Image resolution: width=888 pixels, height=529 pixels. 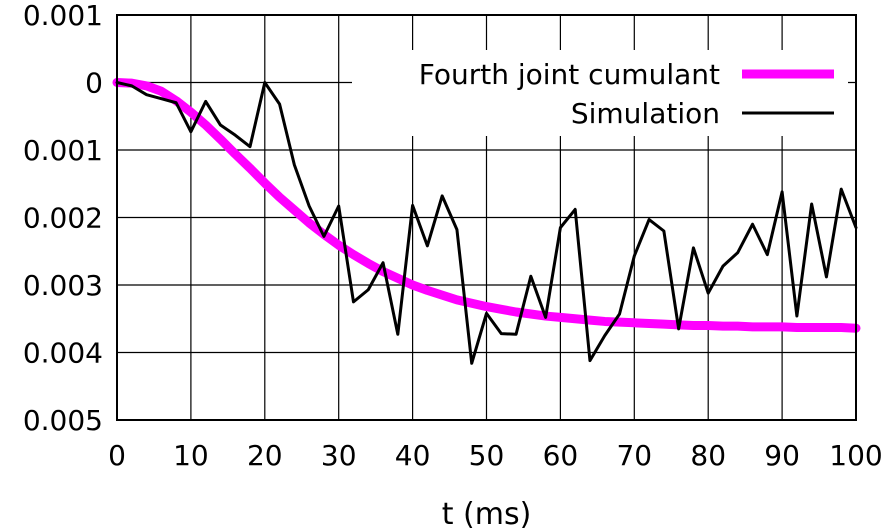 I want to click on x-axis: 0 10 20 30 40 50 60 70 80 90 100, so click(x=495, y=455).